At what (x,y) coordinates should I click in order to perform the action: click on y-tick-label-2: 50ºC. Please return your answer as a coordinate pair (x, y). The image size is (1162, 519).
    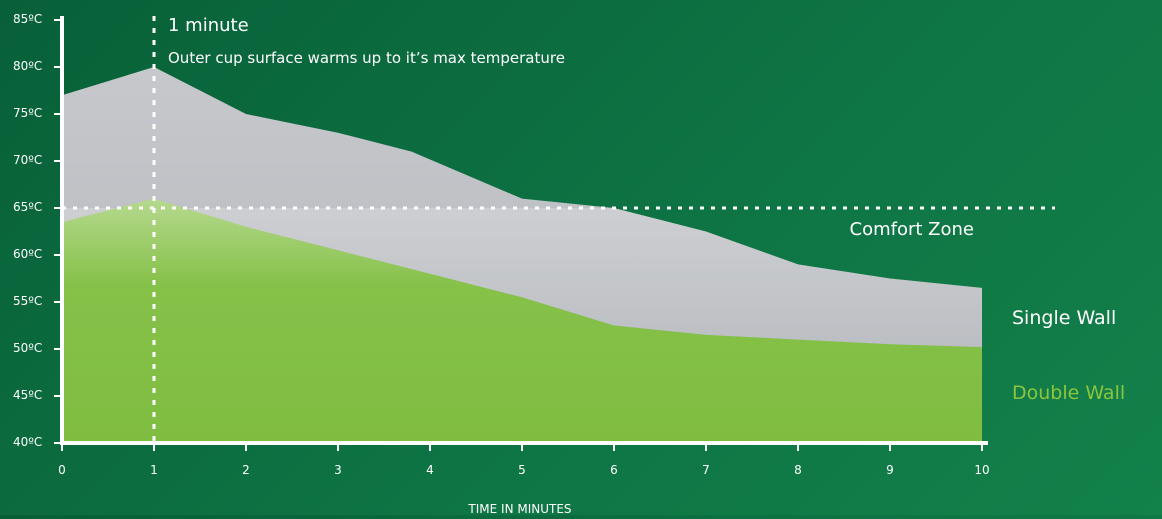
    Looking at the image, I should click on (27, 348).